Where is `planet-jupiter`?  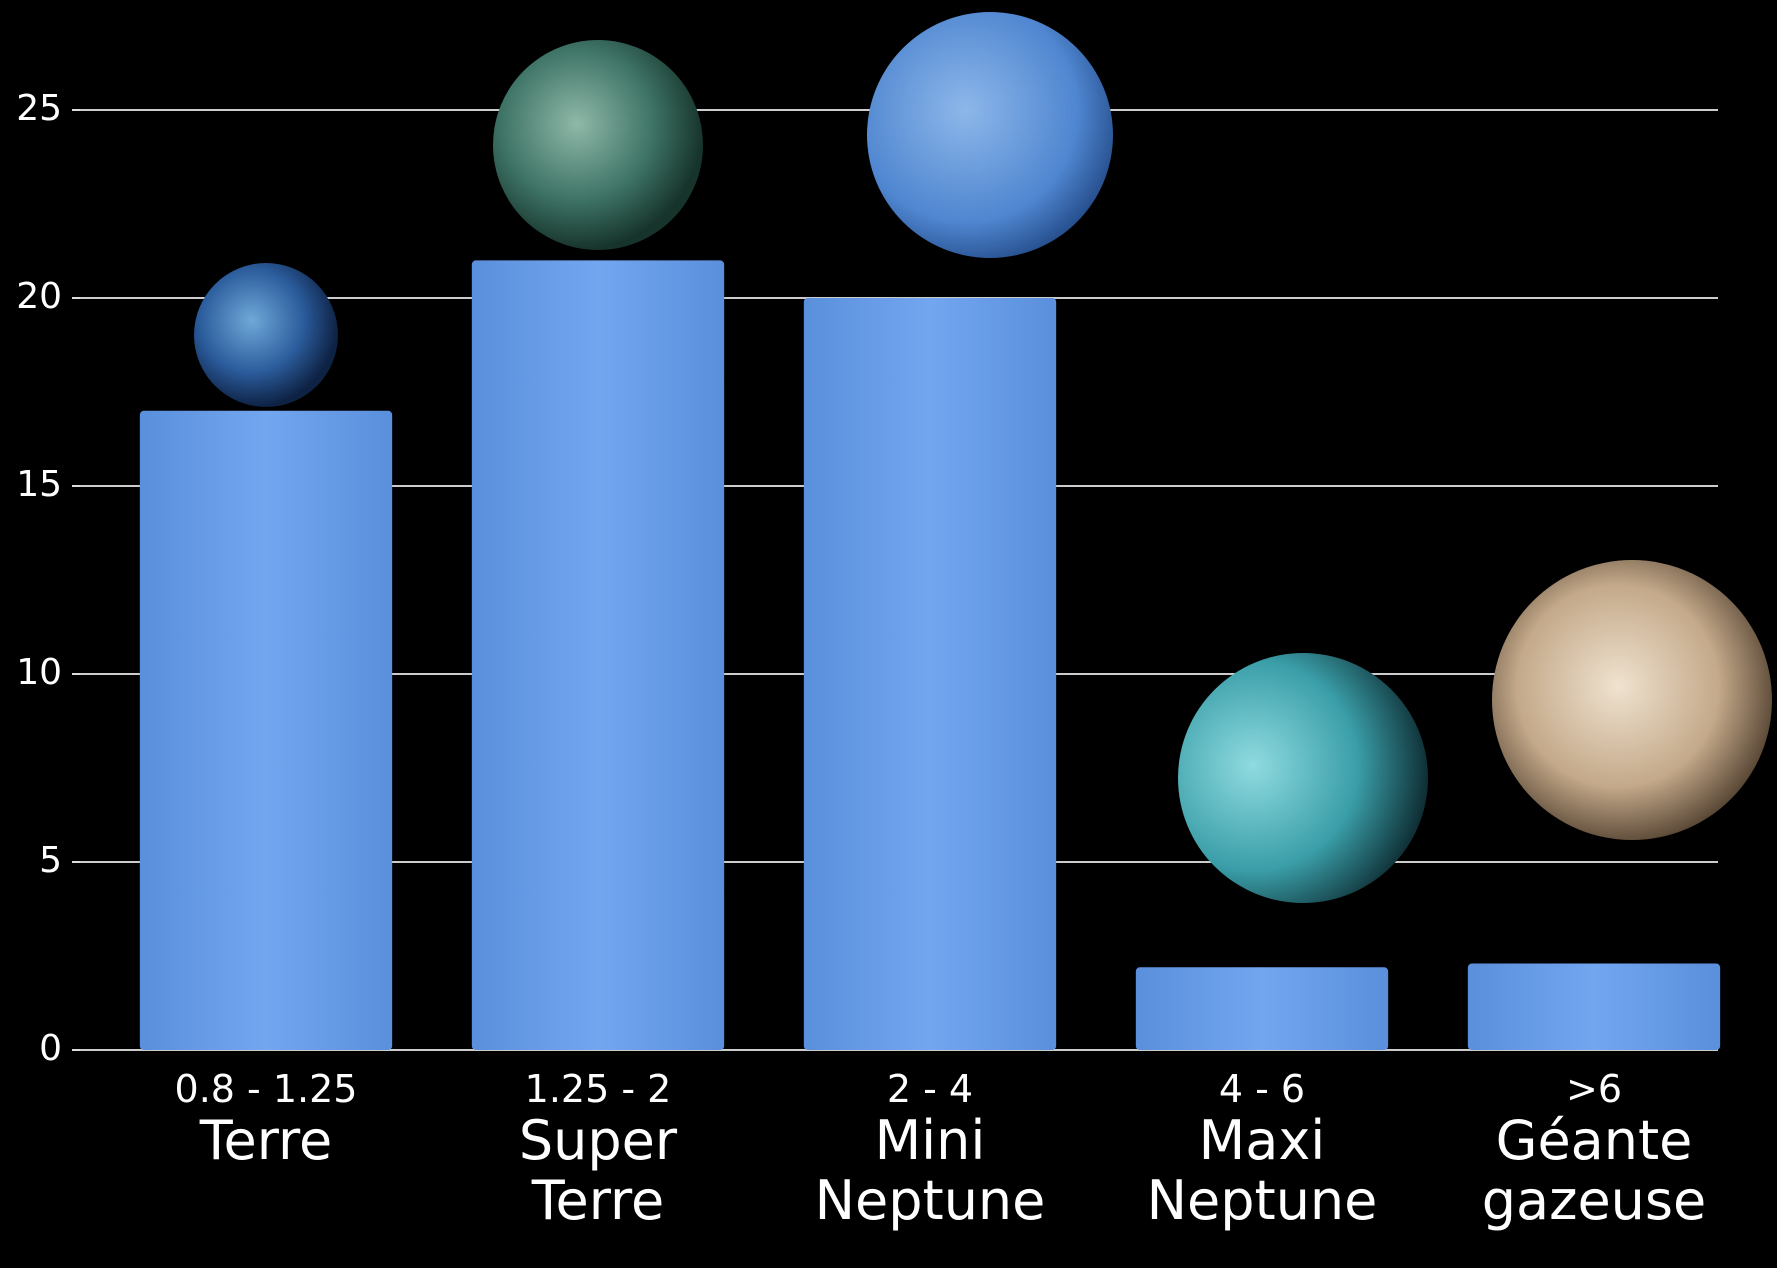
planet-jupiter is located at coordinates (1632, 700).